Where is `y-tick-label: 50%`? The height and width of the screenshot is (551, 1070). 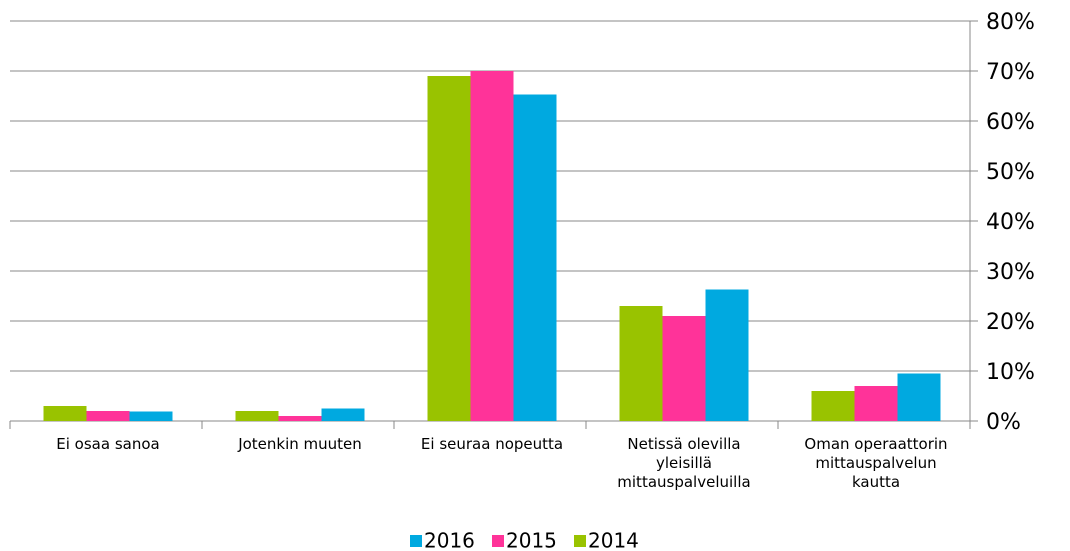
y-tick-label: 50% is located at coordinates (1010, 172).